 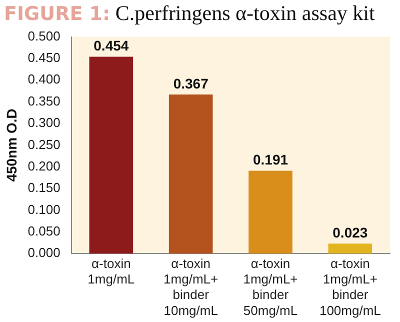 What do you see at coordinates (44, 188) in the screenshot?
I see `y-tick-label: 0.150` at bounding box center [44, 188].